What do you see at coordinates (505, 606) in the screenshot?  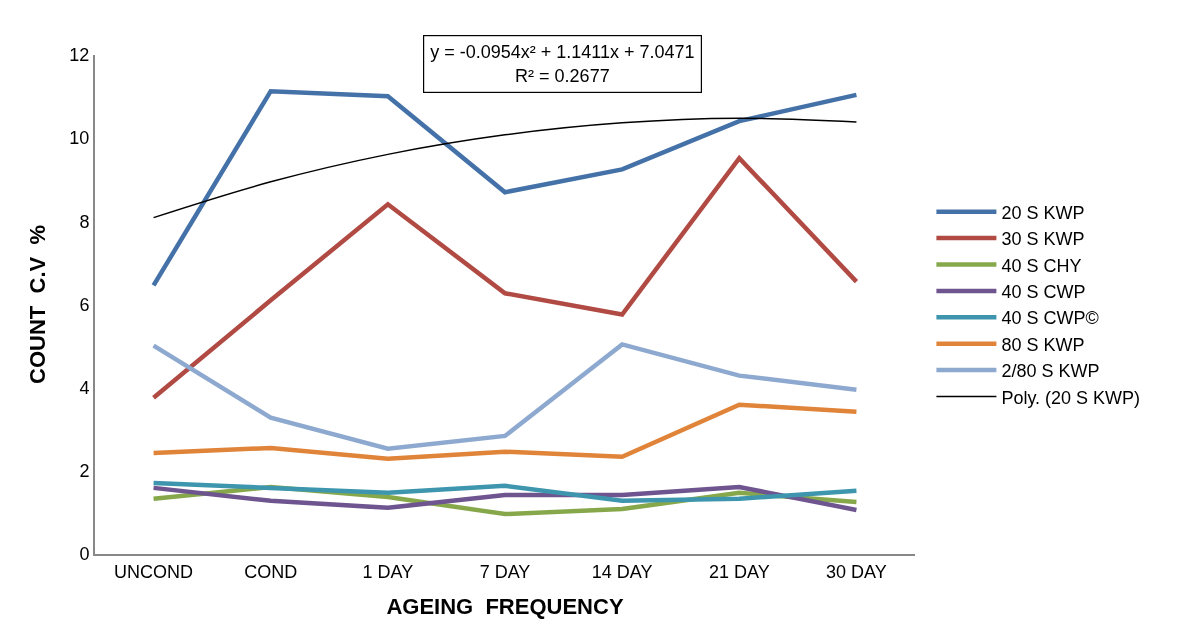 I see `x-axis-title: AGEING FREQUENCY` at bounding box center [505, 606].